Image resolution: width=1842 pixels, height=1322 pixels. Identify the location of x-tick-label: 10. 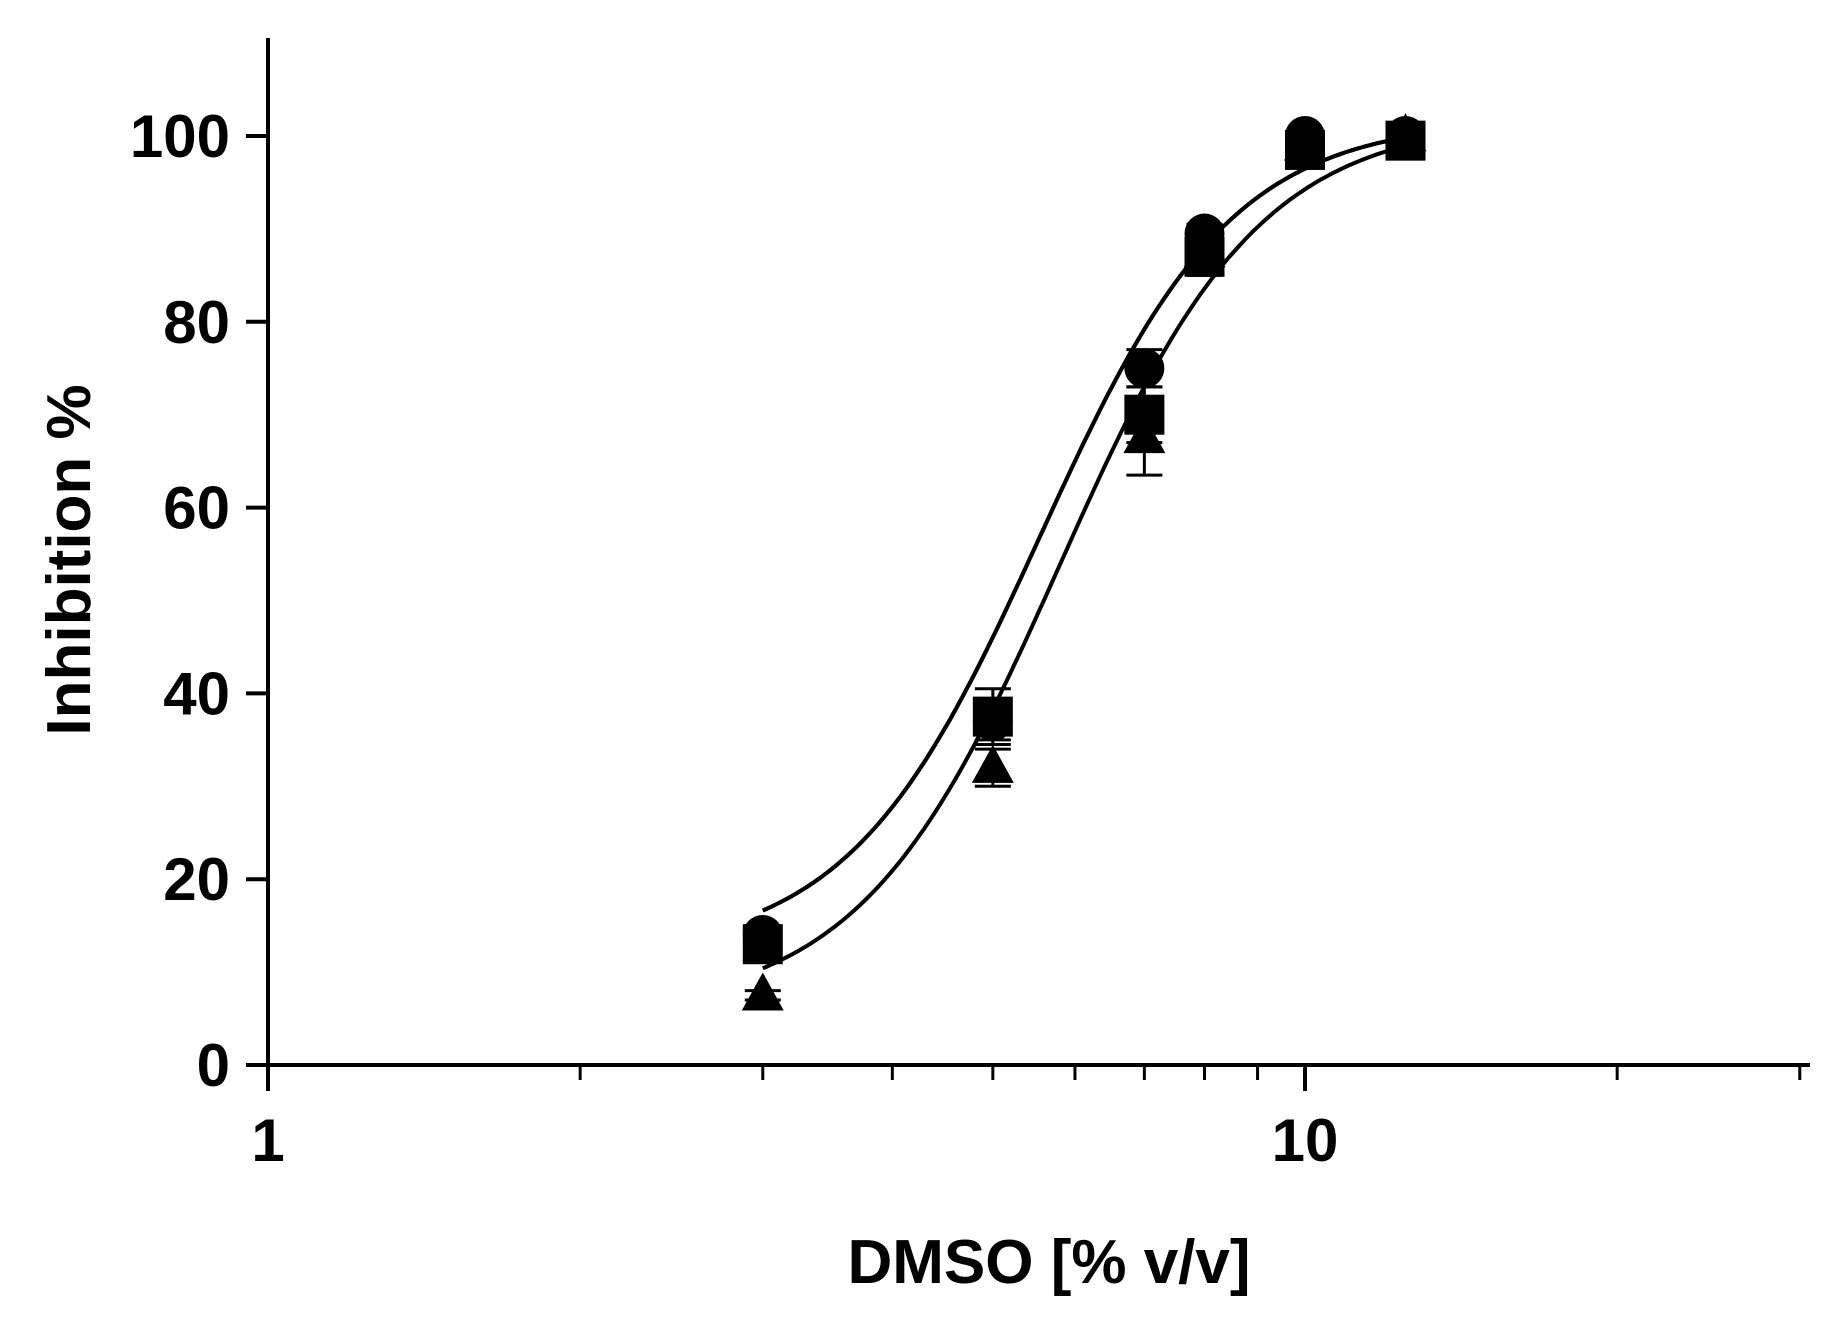
(1305, 1140).